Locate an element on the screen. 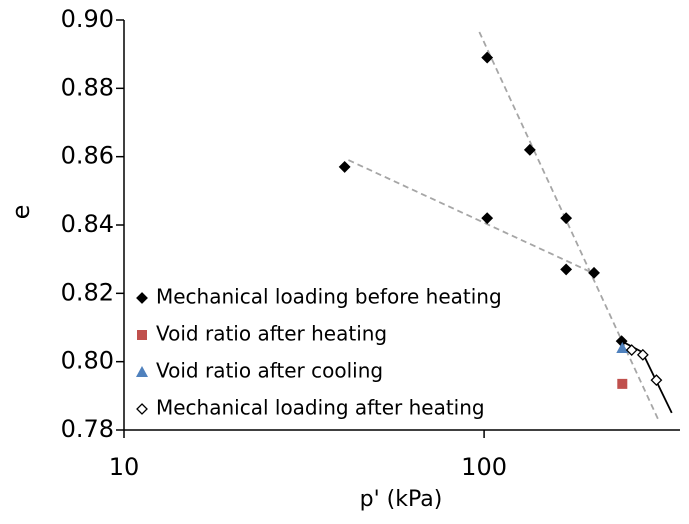 Image resolution: width=689 pixels, height=524 pixels. y-tick-label: 0.78 is located at coordinates (87, 429).